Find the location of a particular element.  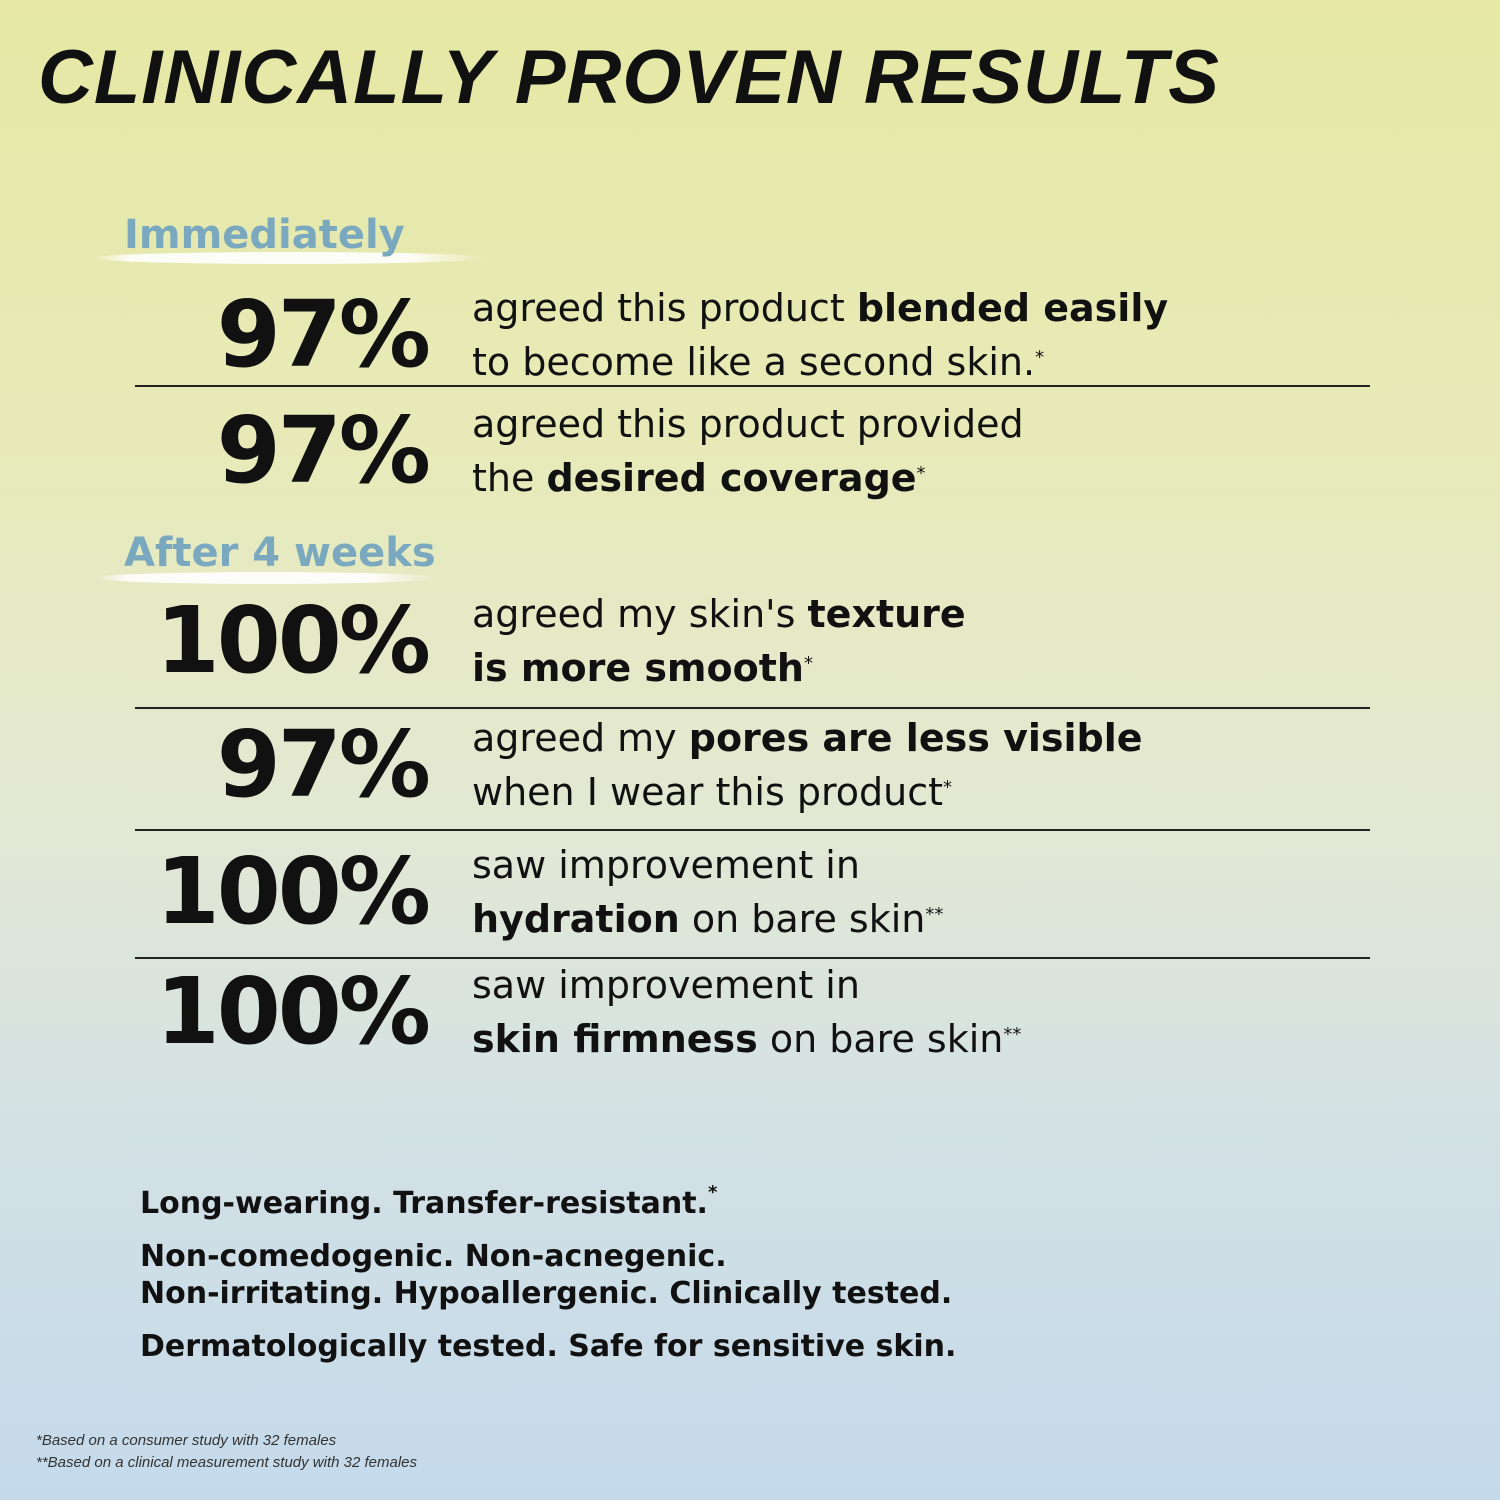

description-line: to become like a second skin.* is located at coordinates (820, 362).